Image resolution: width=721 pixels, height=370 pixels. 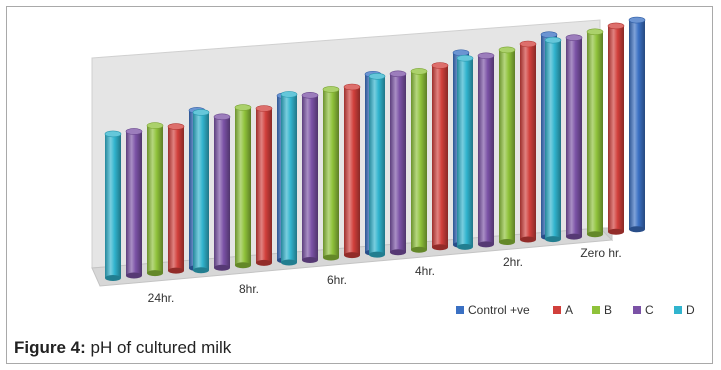 What do you see at coordinates (513, 262) in the screenshot?
I see `category-label: 2hr.` at bounding box center [513, 262].